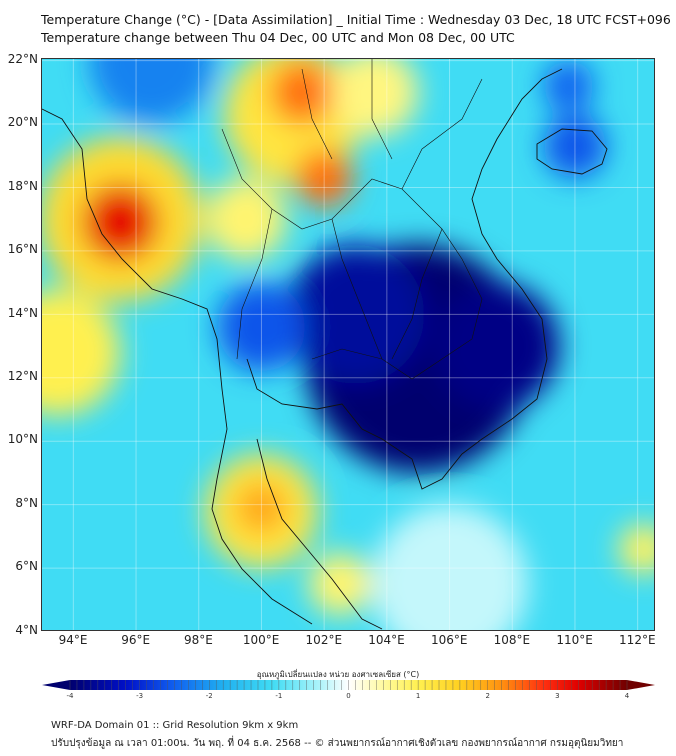 The height and width of the screenshot is (756, 676). I want to click on lat-label: 16°N, so click(22, 249).